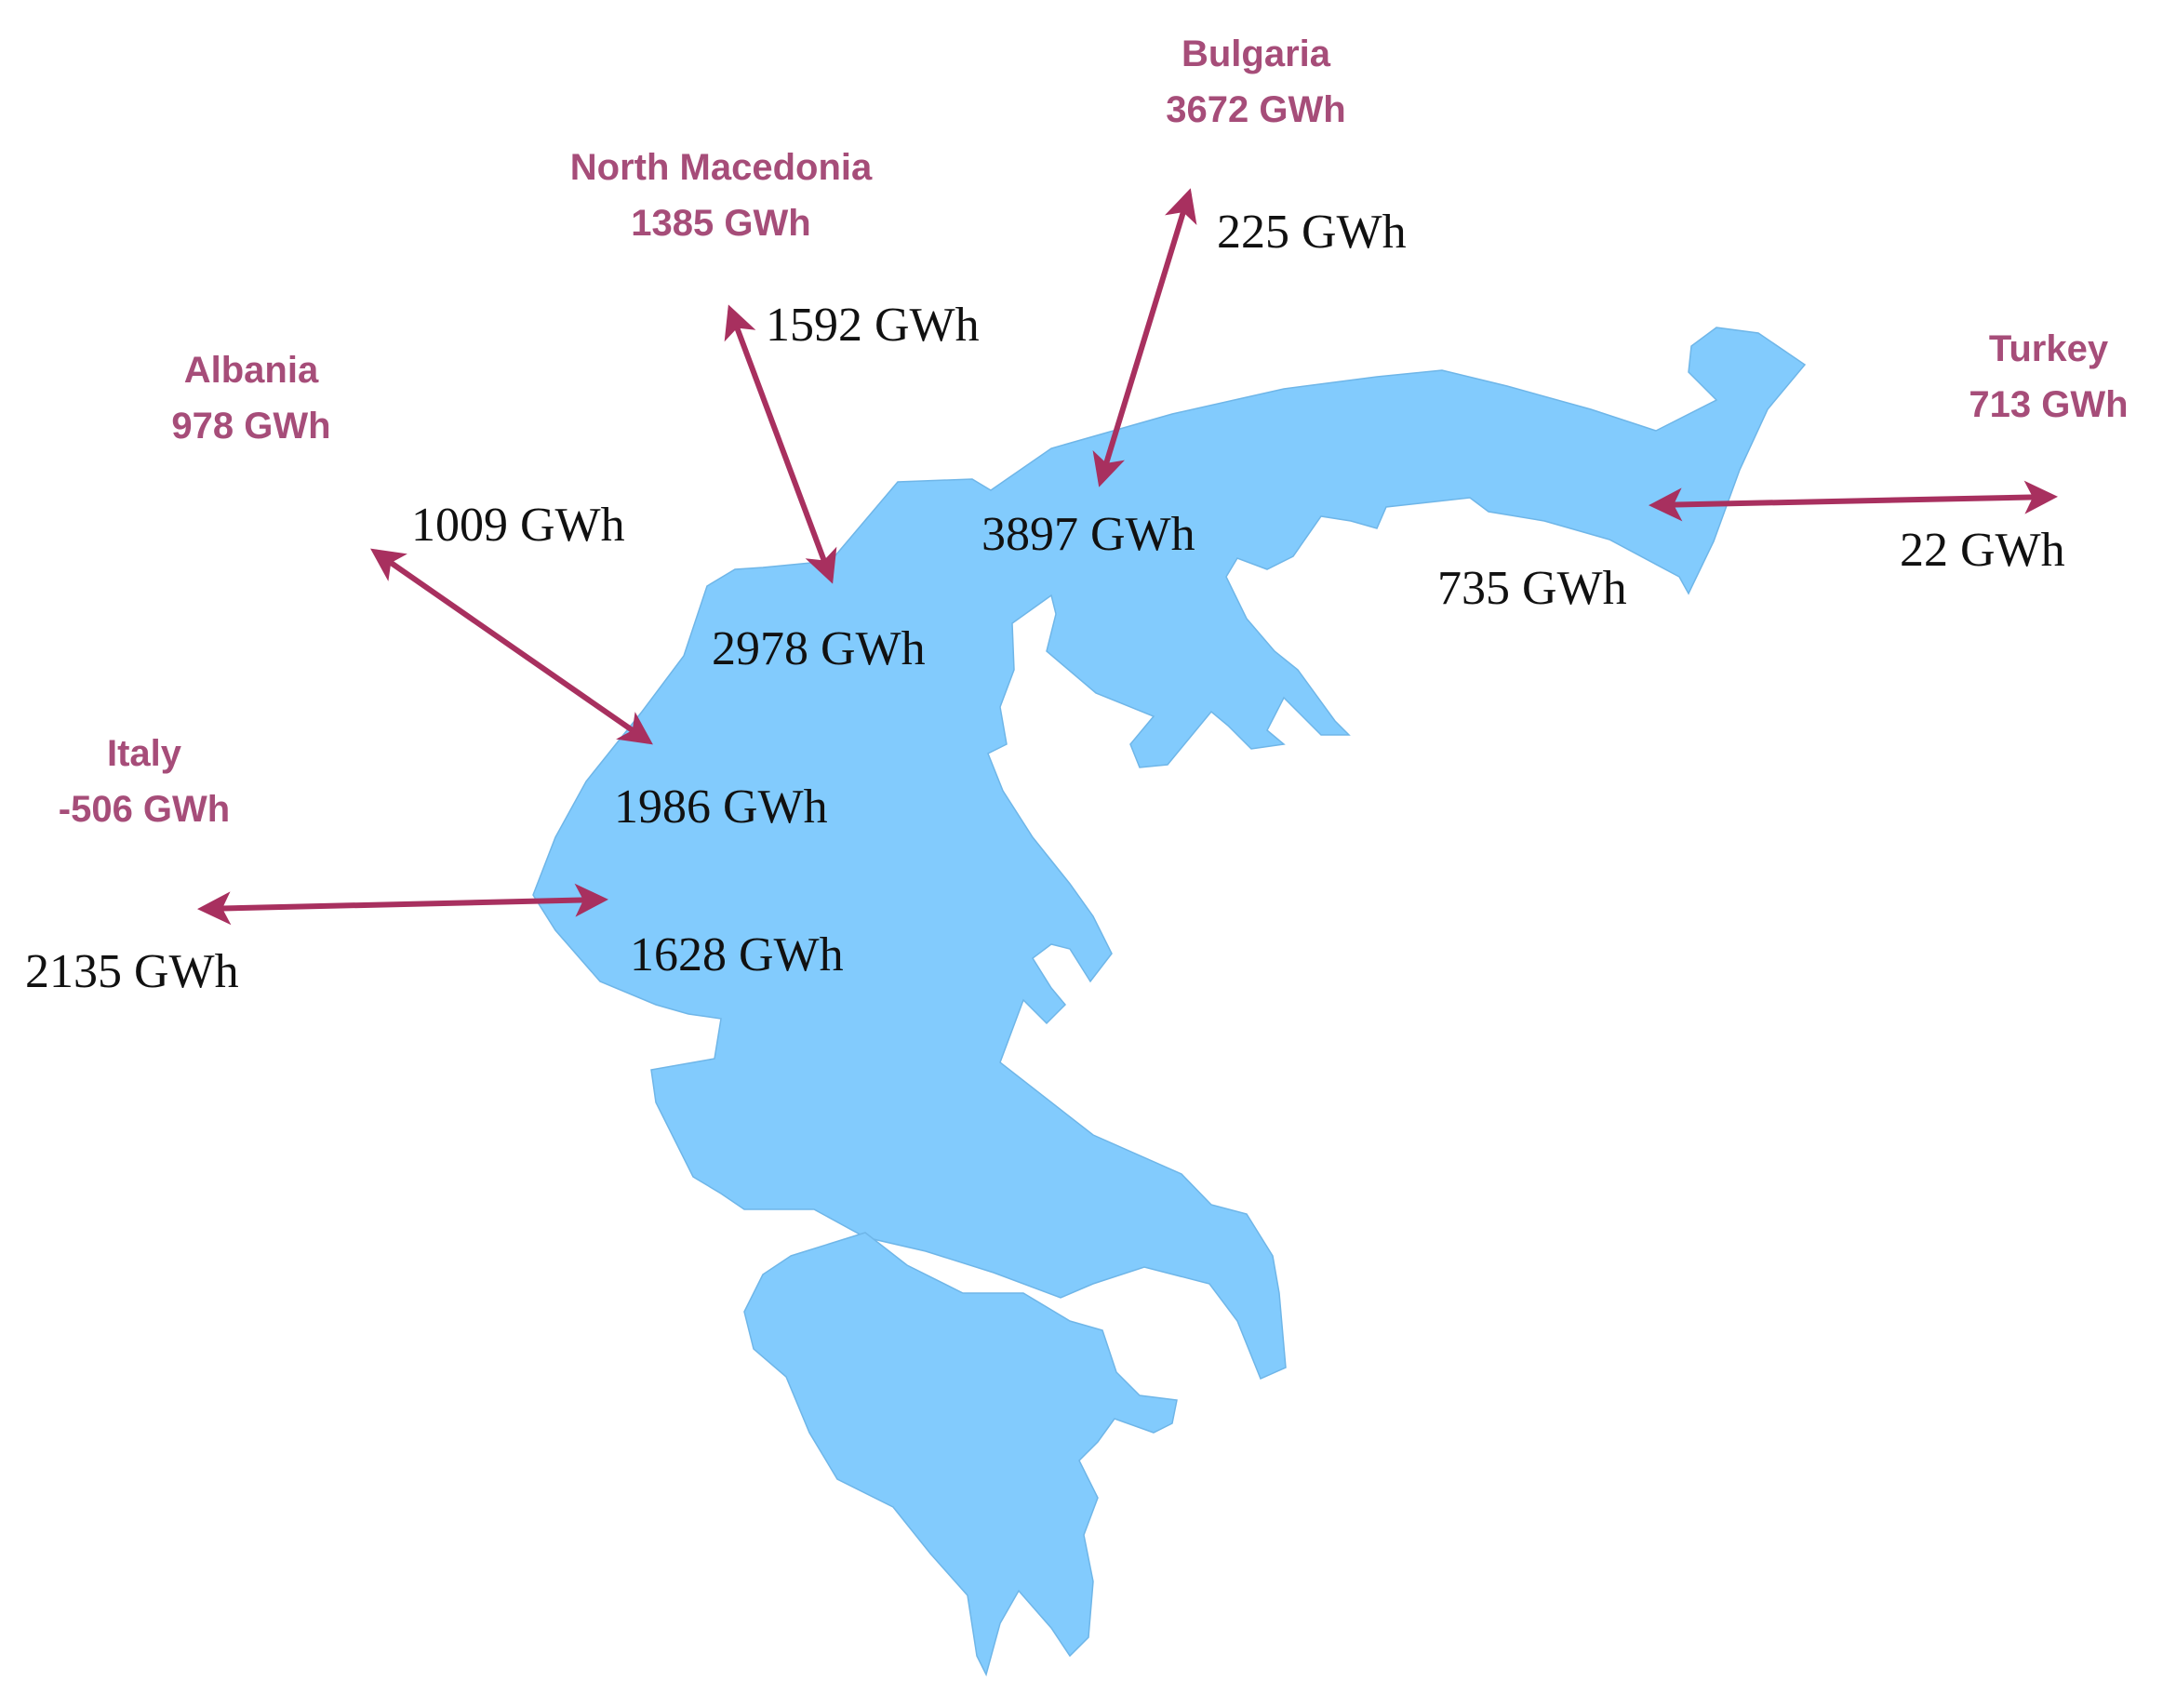  Describe the element at coordinates (144, 809) in the screenshot. I see `country-value-italy: -506 GWh` at that location.